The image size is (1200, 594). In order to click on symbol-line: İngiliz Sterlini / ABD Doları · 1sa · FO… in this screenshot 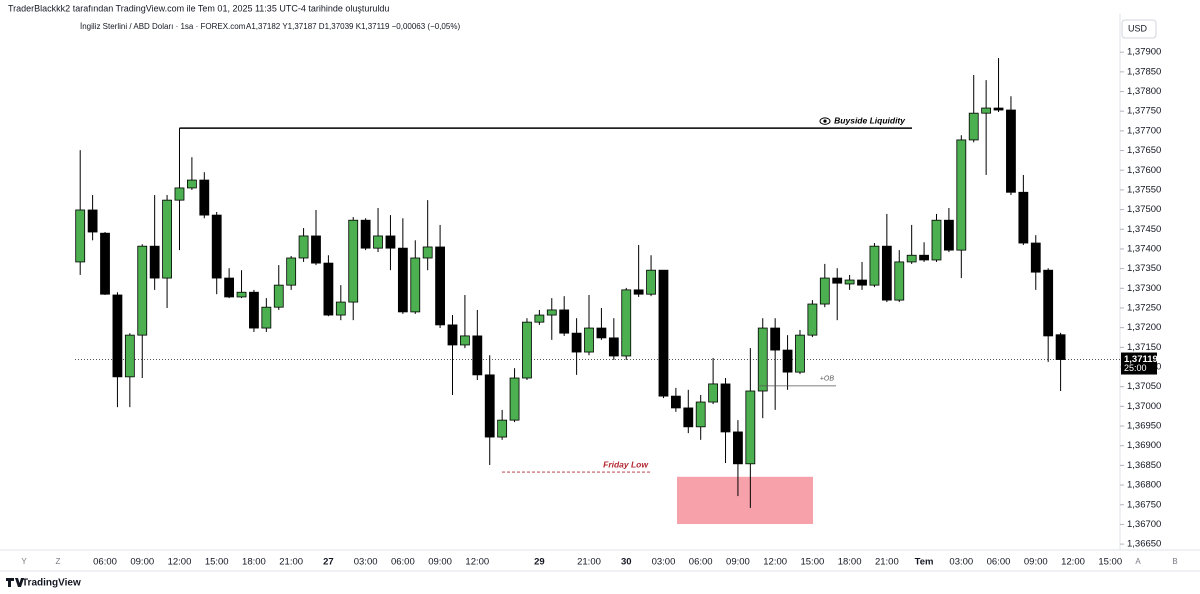, I will do `click(163, 26)`.